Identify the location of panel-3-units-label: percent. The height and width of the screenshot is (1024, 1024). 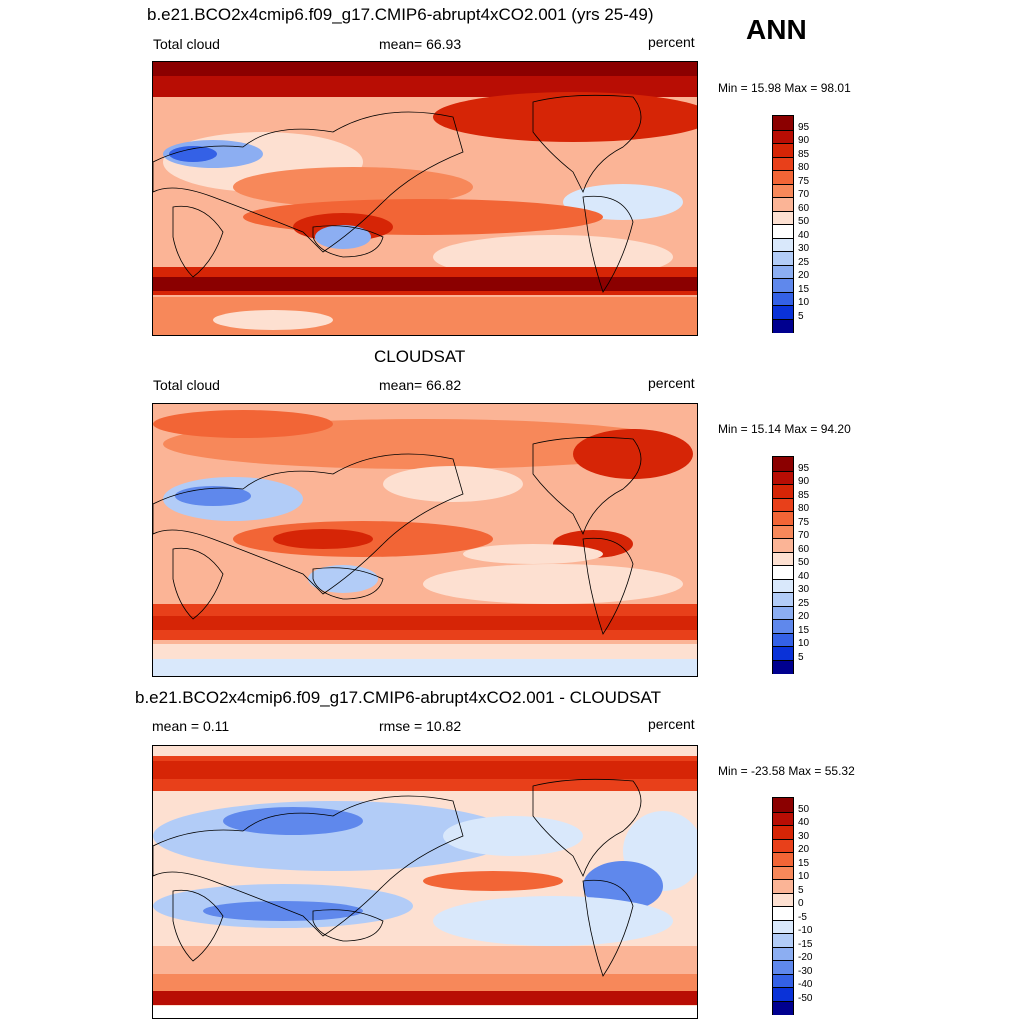
(671, 724).